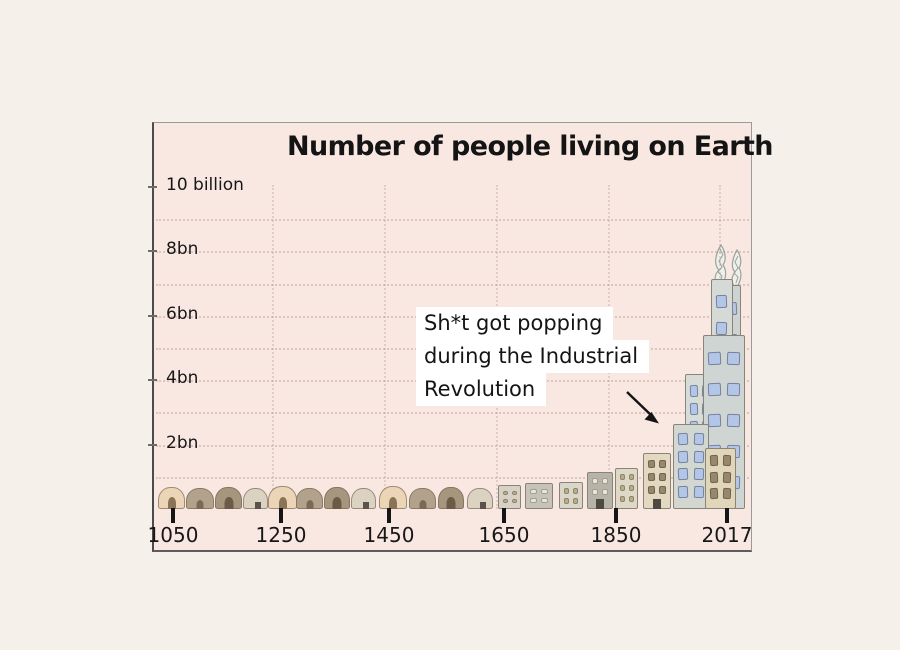  I want to click on x-axis-label: 1650, so click(504, 535).